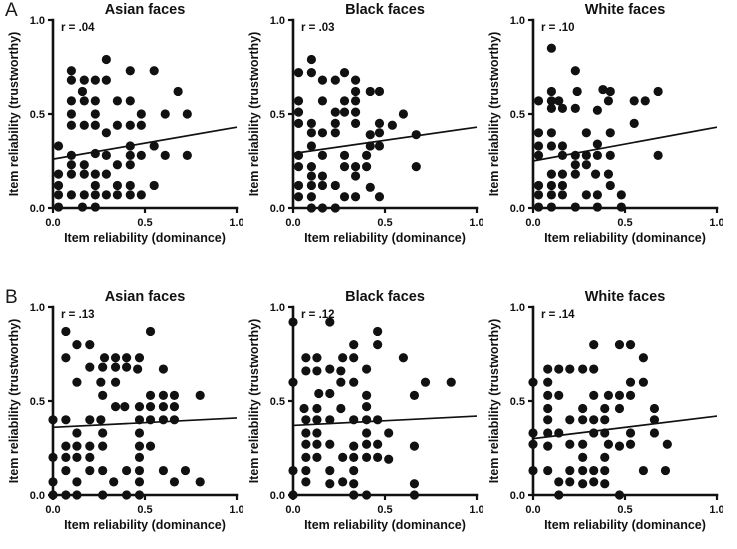 The width and height of the screenshot is (737, 549). I want to click on panel-label-a: A, so click(11, 10).